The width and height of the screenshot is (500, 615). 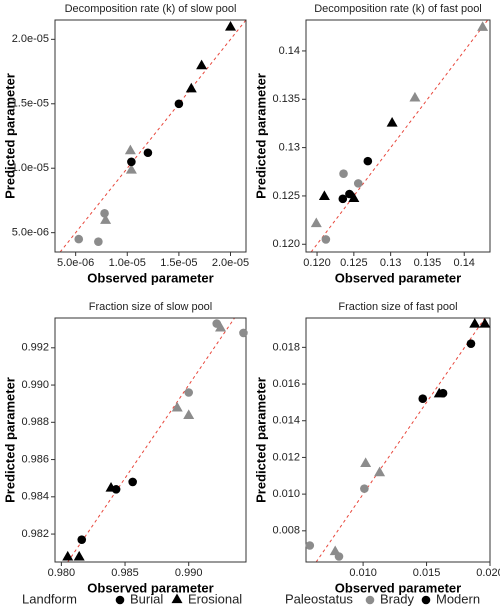 What do you see at coordinates (397, 598) in the screenshot?
I see `legend-label: Brady` at bounding box center [397, 598].